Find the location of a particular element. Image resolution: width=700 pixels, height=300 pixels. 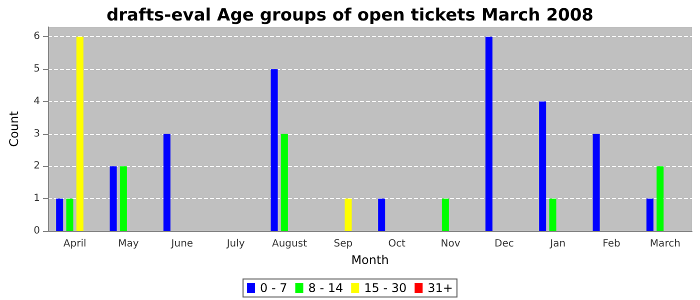

x-tick-label: April is located at coordinates (74, 244).